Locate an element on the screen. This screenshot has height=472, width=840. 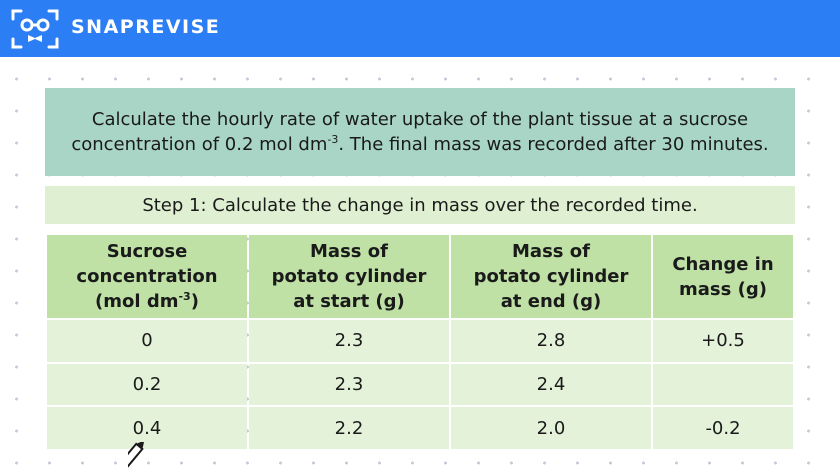
table-cell: 2.8 is located at coordinates (551, 341).